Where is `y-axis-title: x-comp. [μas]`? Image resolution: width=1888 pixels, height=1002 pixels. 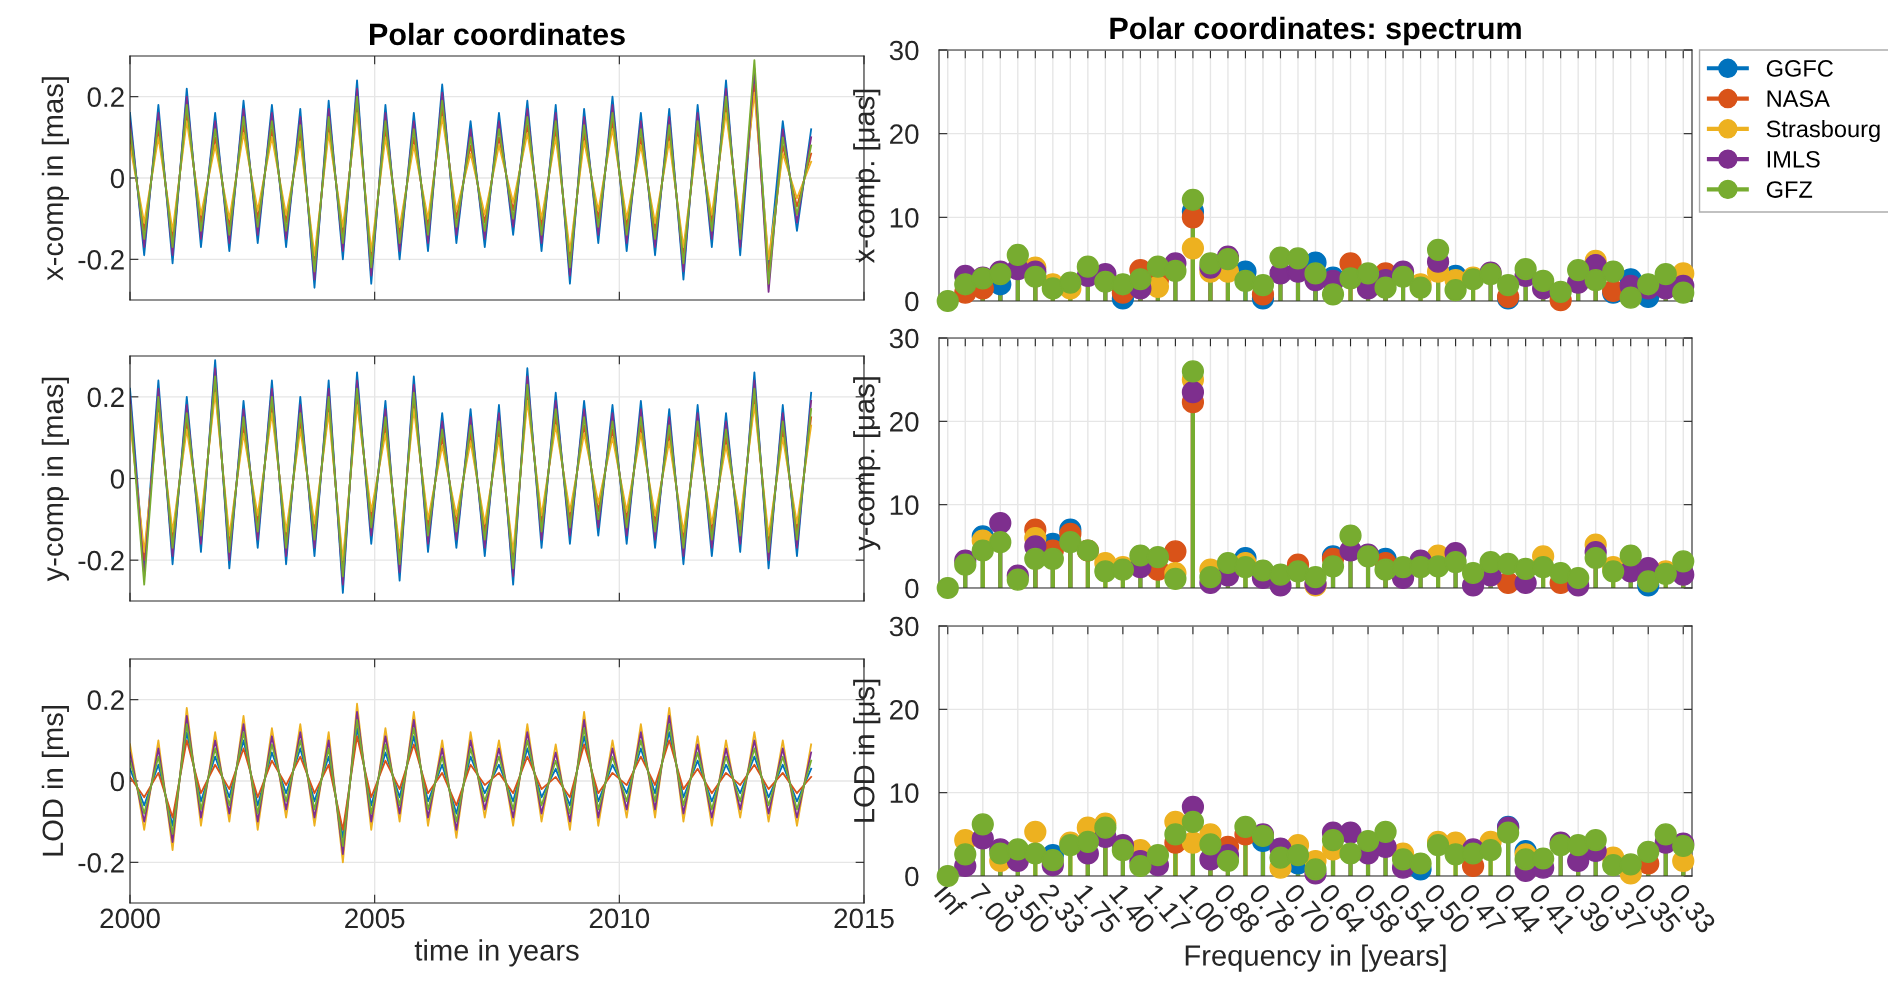 y-axis-title: x-comp. [μas] is located at coordinates (867, 176).